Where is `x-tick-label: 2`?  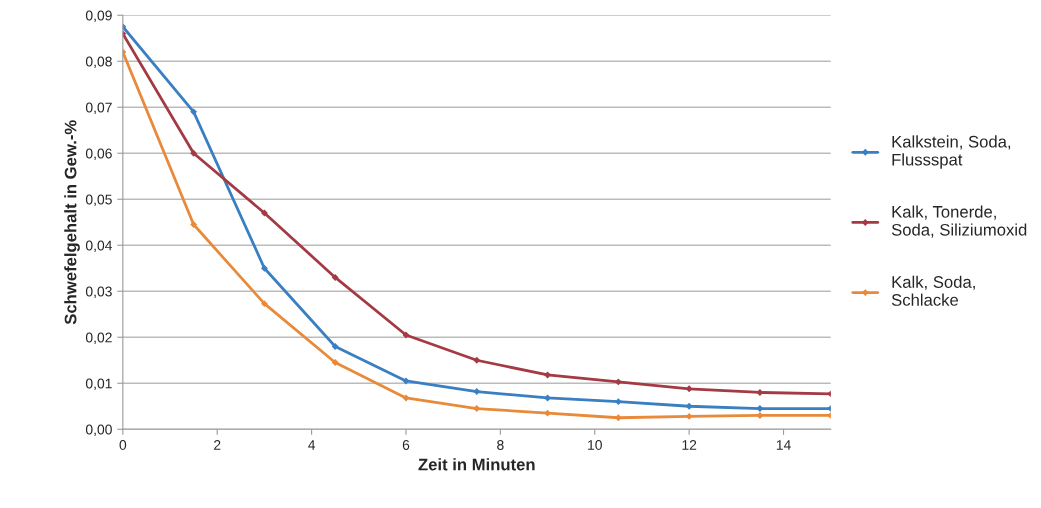
x-tick-label: 2 is located at coordinates (217, 445).